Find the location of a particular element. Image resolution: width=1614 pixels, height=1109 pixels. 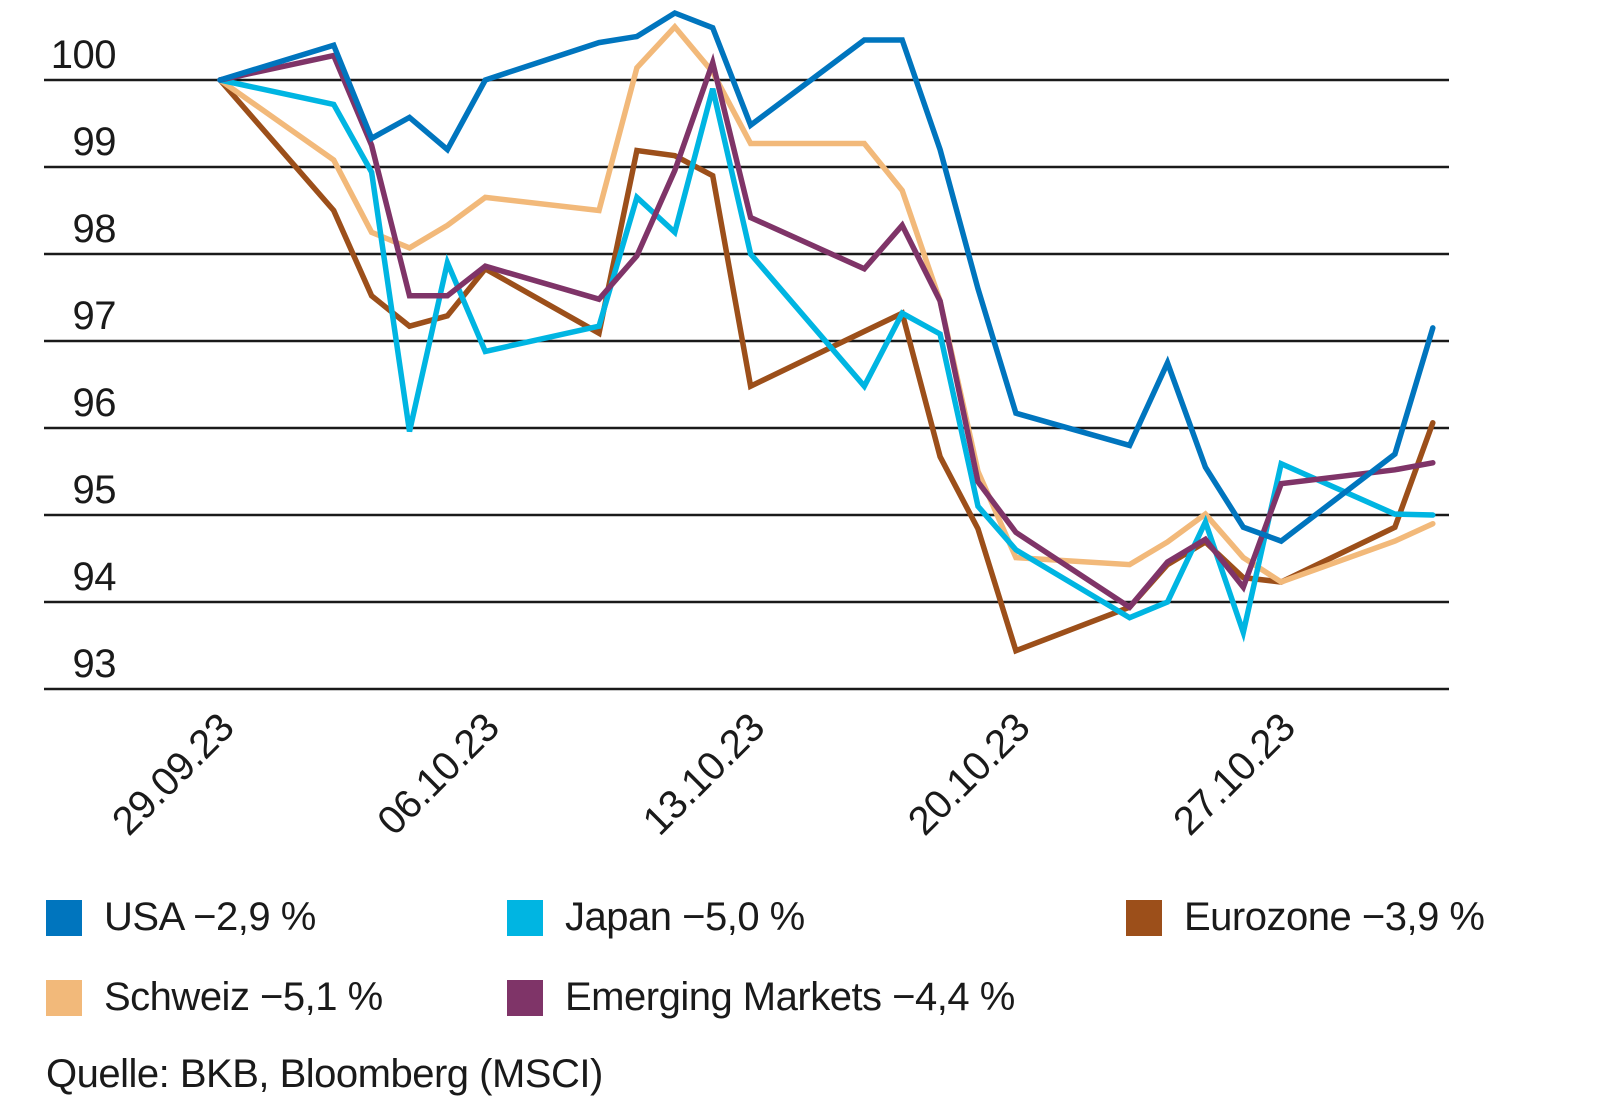

legend-label-usa: USA −2,9 % is located at coordinates (210, 917).